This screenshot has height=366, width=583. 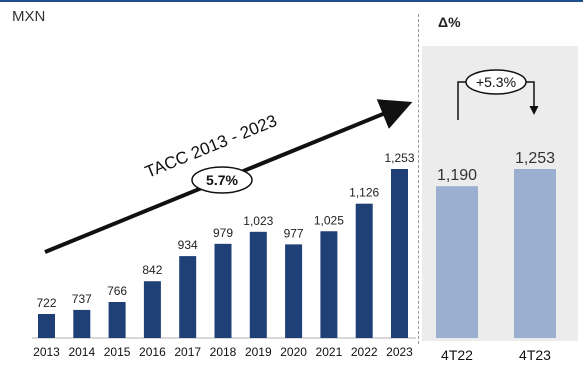 What do you see at coordinates (457, 355) in the screenshot?
I see `tick-label-4T22: 4T22` at bounding box center [457, 355].